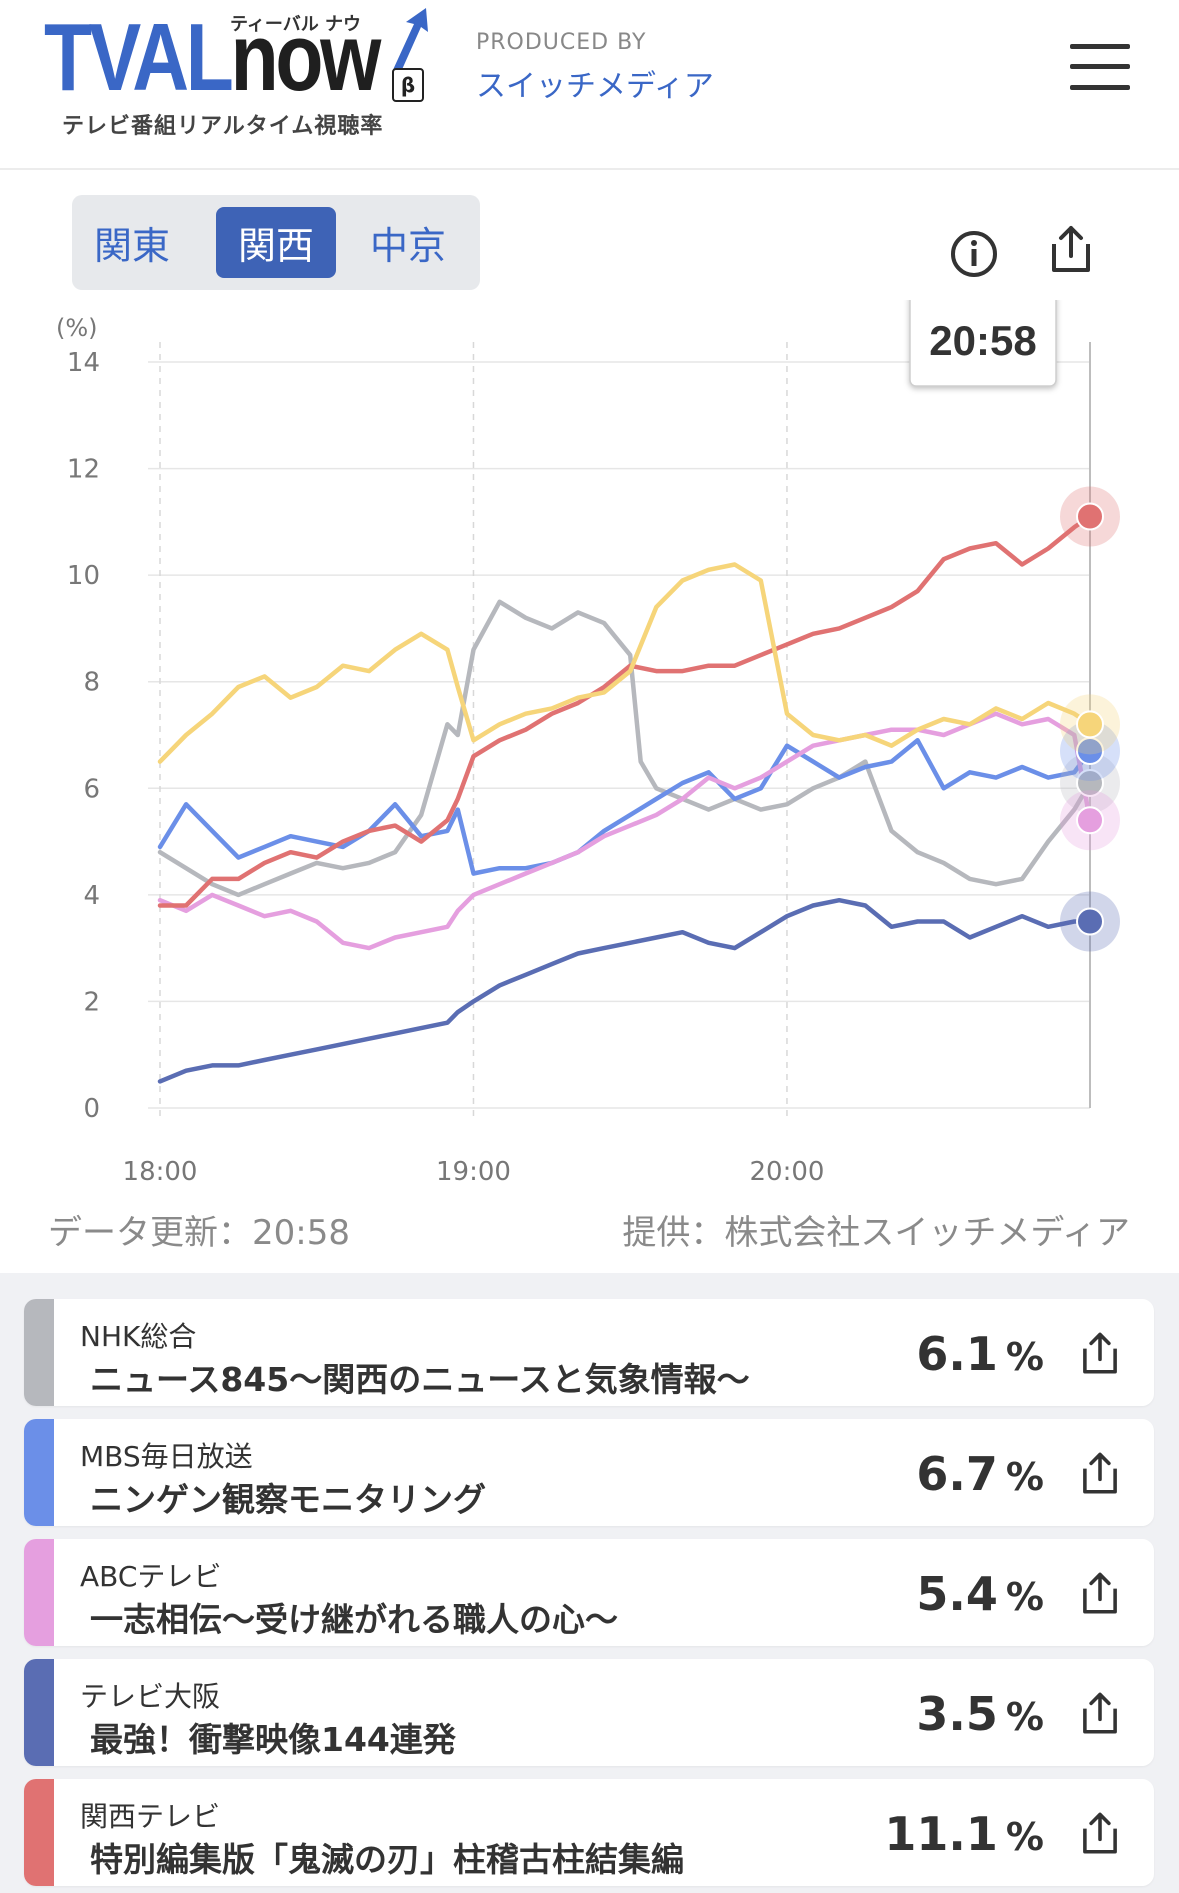  I want to click on y-tick-label: 0, so click(91, 1109).